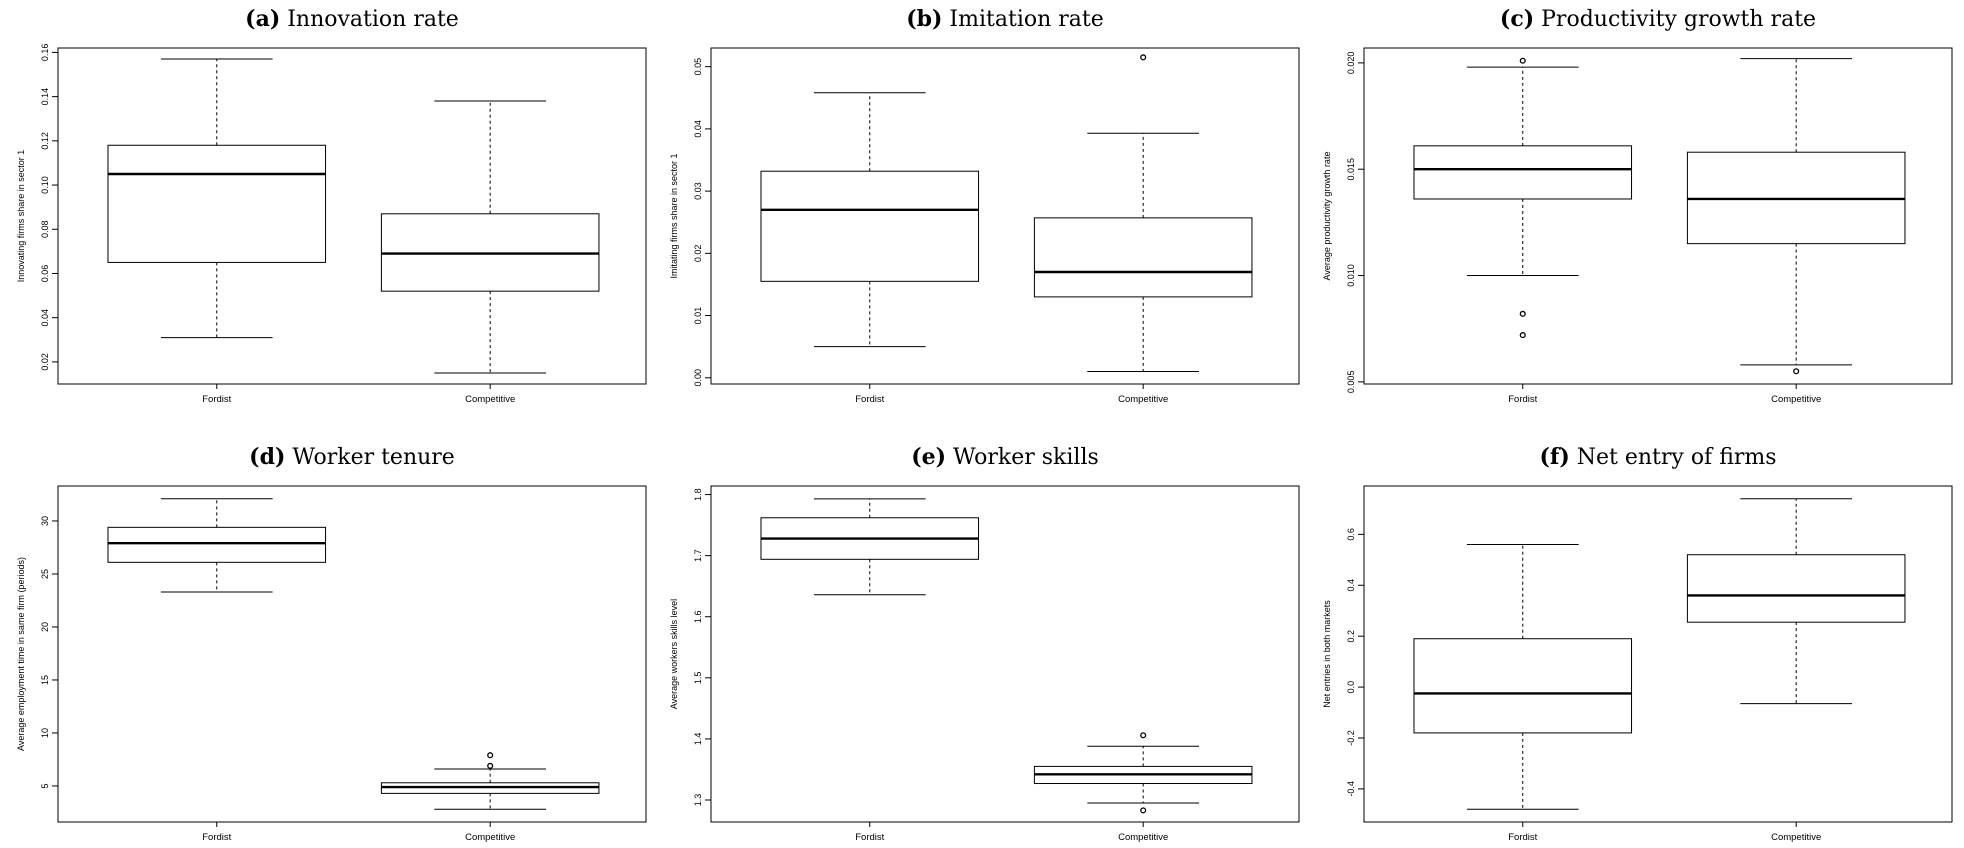 The image size is (1964, 848). I want to click on y-tick-label: 0.03, so click(698, 191).